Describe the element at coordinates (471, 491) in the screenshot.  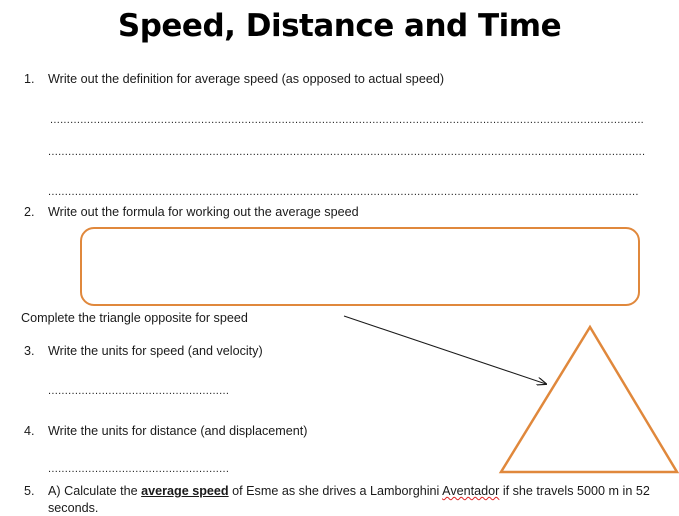
I see `question-5-brand: Aventador` at that location.